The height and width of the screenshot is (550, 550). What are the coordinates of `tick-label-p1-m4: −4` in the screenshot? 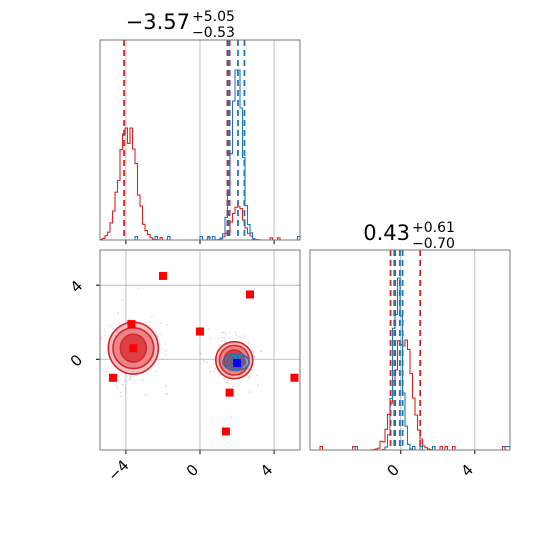 It's located at (118, 470).